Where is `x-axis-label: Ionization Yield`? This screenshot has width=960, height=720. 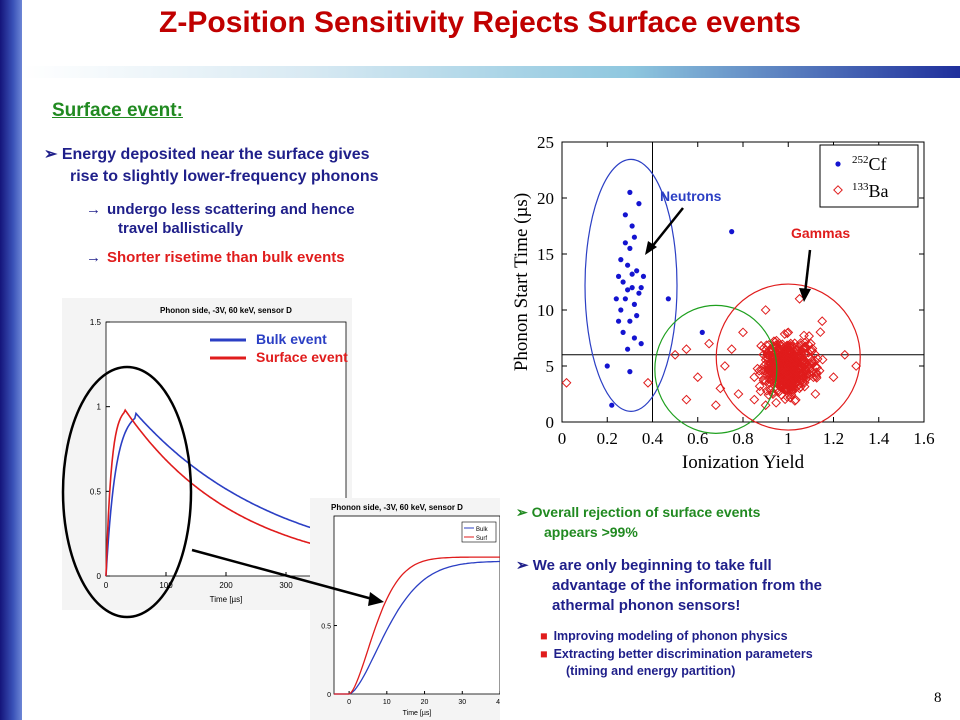 x-axis-label: Ionization Yield is located at coordinates (743, 460).